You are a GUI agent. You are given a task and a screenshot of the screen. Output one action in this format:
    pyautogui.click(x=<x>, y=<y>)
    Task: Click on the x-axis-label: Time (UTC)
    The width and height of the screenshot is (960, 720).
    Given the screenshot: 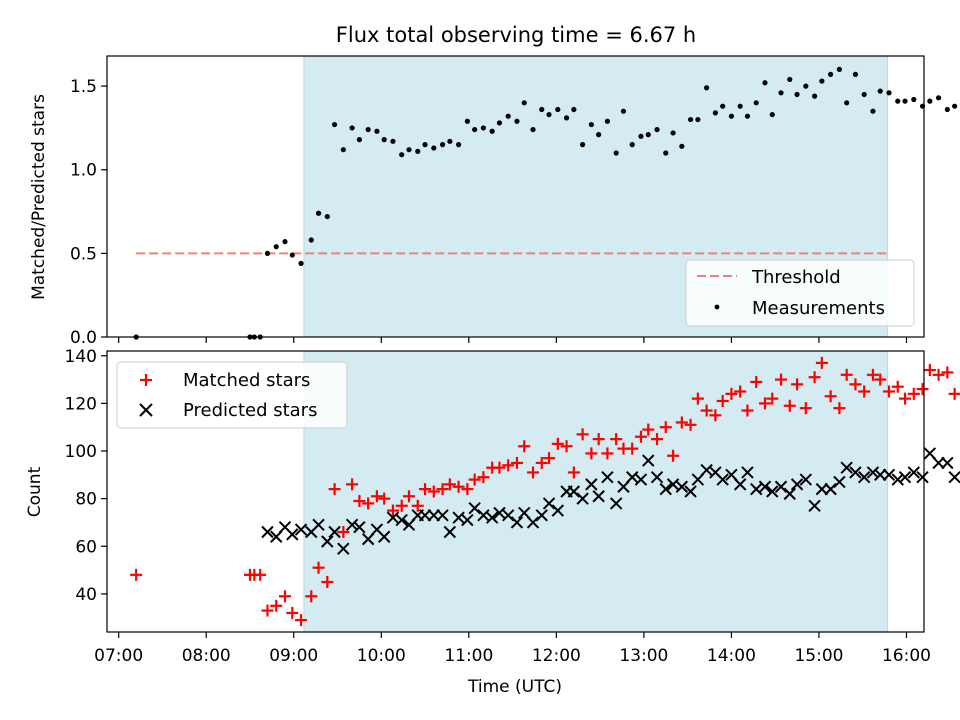 What is the action you would take?
    pyautogui.click(x=514, y=687)
    